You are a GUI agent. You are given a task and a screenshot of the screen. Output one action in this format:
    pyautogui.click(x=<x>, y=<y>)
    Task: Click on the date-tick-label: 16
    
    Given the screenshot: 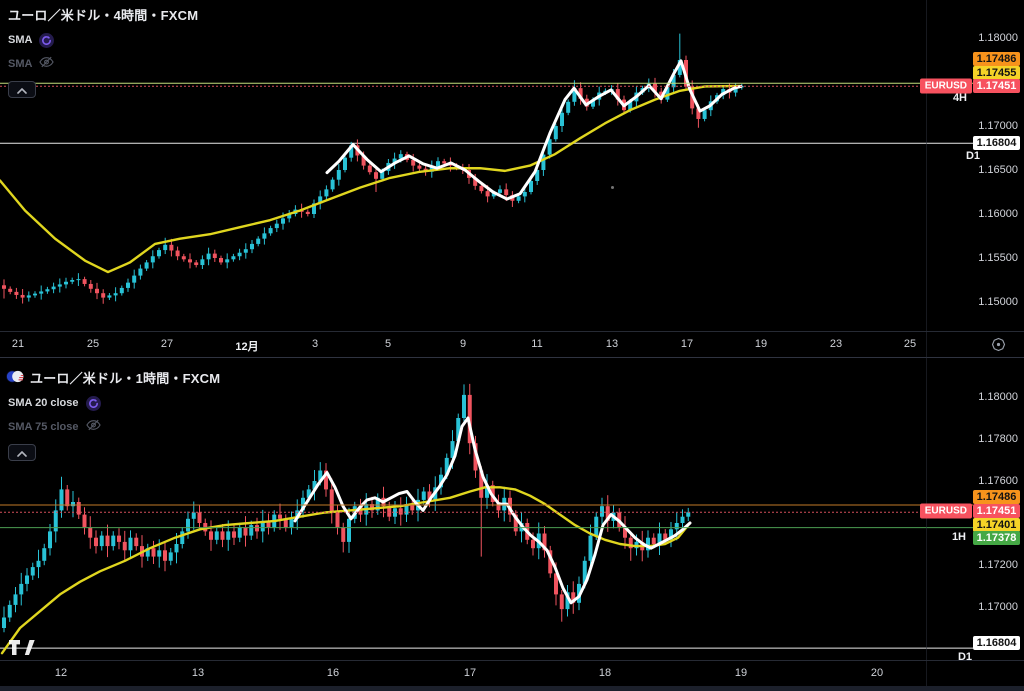 What is the action you would take?
    pyautogui.click(x=333, y=673)
    